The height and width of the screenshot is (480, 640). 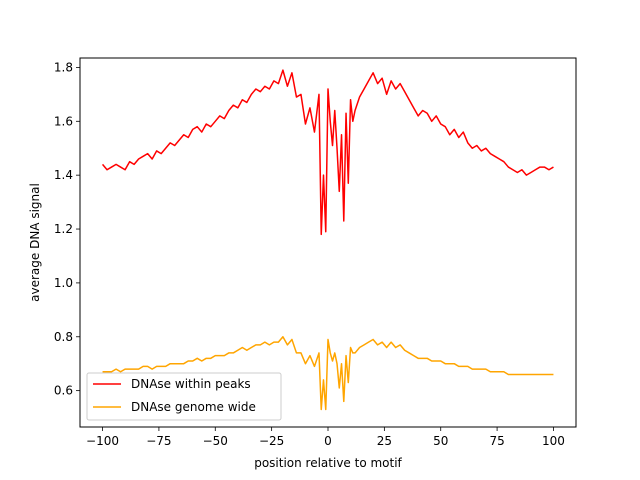 What do you see at coordinates (102, 441) in the screenshot?
I see `x-tick-label: −100` at bounding box center [102, 441].